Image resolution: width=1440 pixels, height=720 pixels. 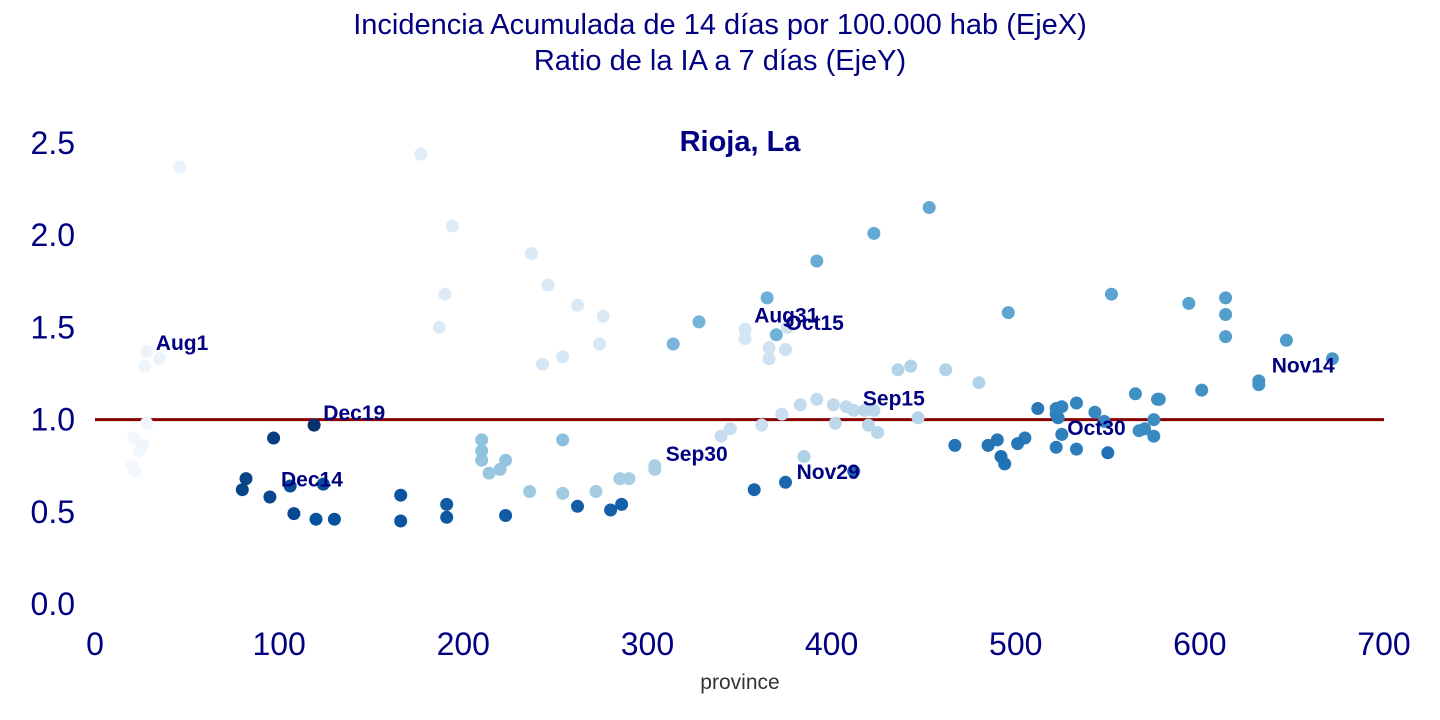 What do you see at coordinates (1383, 644) in the screenshot?
I see `x-tick-label-700: 700` at bounding box center [1383, 644].